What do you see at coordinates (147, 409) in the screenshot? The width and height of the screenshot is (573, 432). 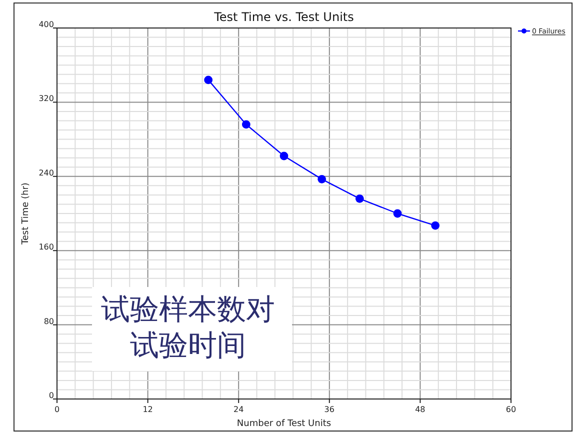 I see `x-tick-label: 12` at bounding box center [147, 409].